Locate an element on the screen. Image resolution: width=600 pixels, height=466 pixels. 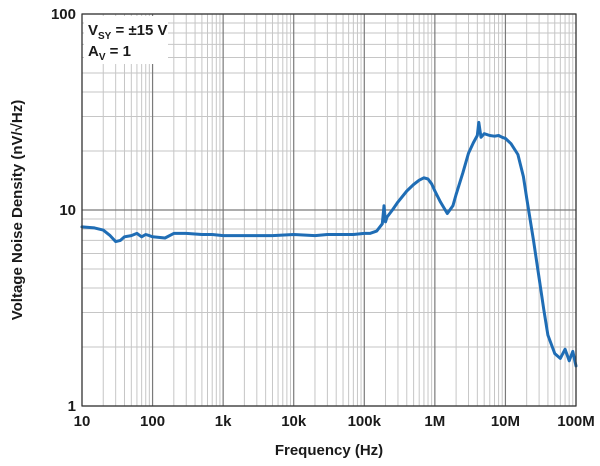
x-tick-labels: 10 100 1k 10k 100k 1M 10M 100M is located at coordinates (334, 421).